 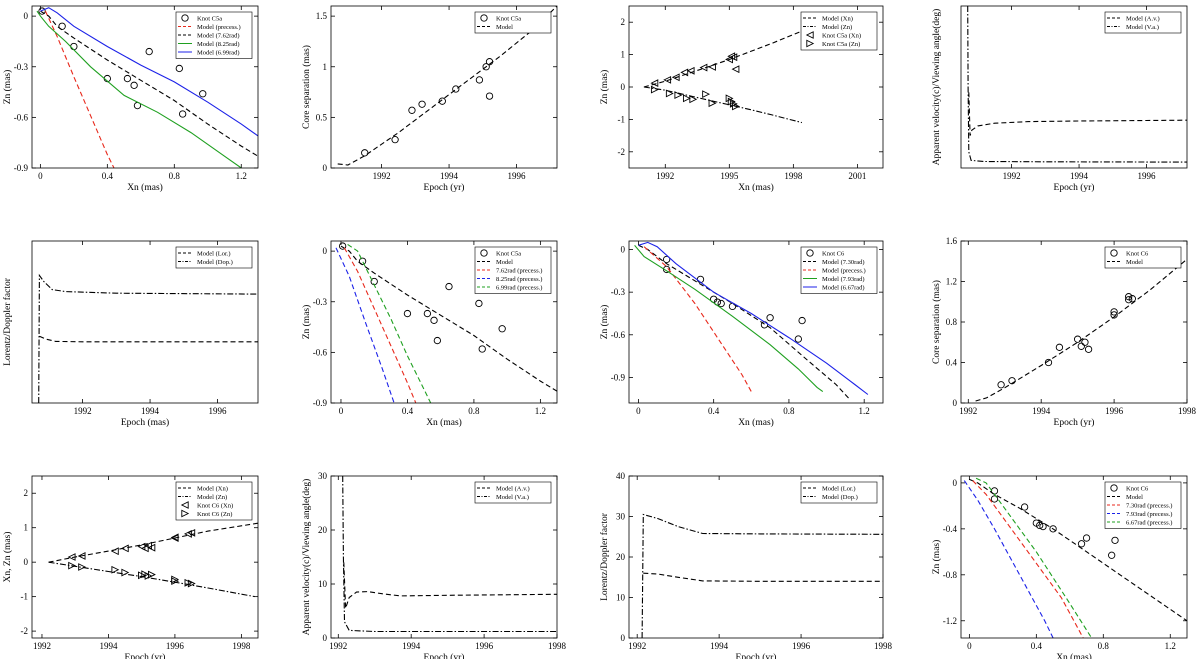 I want to click on y-tick-label-p8-2: 0.8, so click(x=952, y=322).